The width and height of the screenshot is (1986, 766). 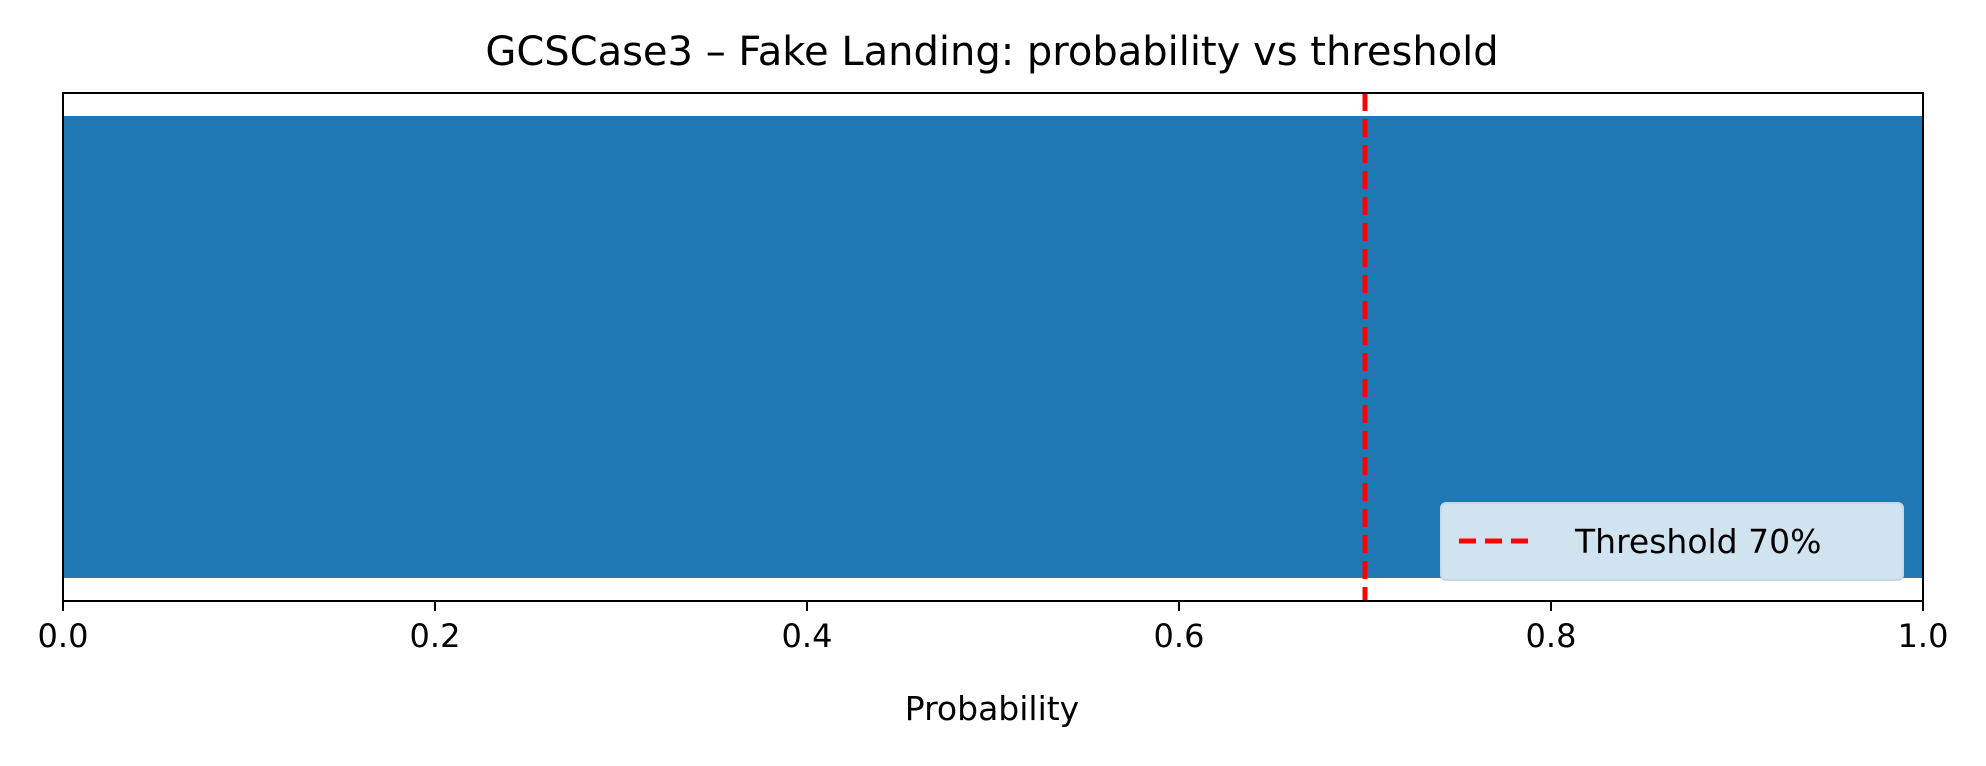 What do you see at coordinates (63, 636) in the screenshot?
I see `x-tick-label: 0.0` at bounding box center [63, 636].